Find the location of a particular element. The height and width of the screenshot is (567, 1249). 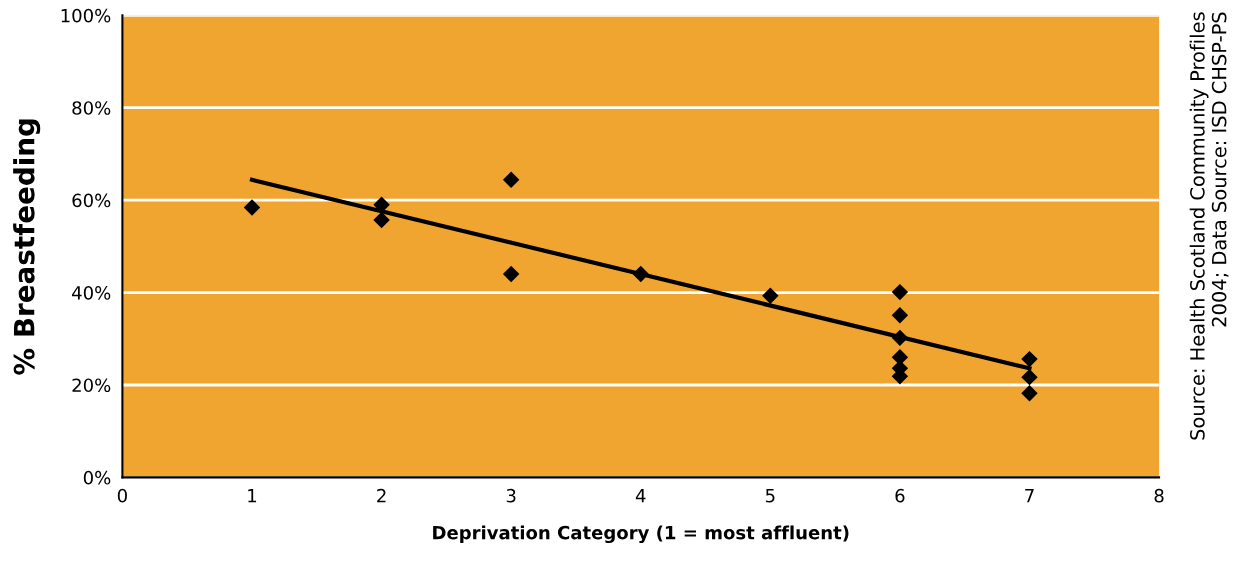

source-note: Source: Health Scotland Community Profiles 2004; Data Source: ISD CHSP-PS is located at coordinates (1209, 226).